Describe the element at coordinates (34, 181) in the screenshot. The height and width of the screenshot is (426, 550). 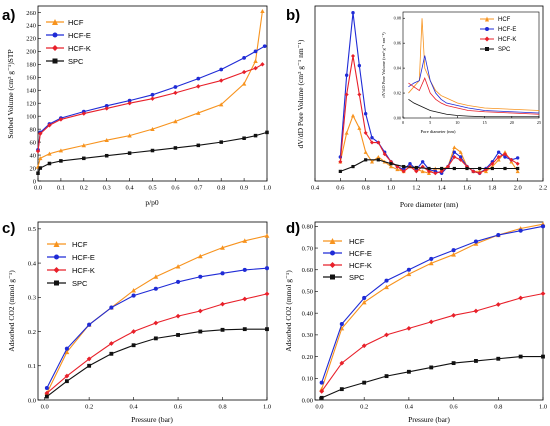
I see `a-y-tick-label: 0` at that location.